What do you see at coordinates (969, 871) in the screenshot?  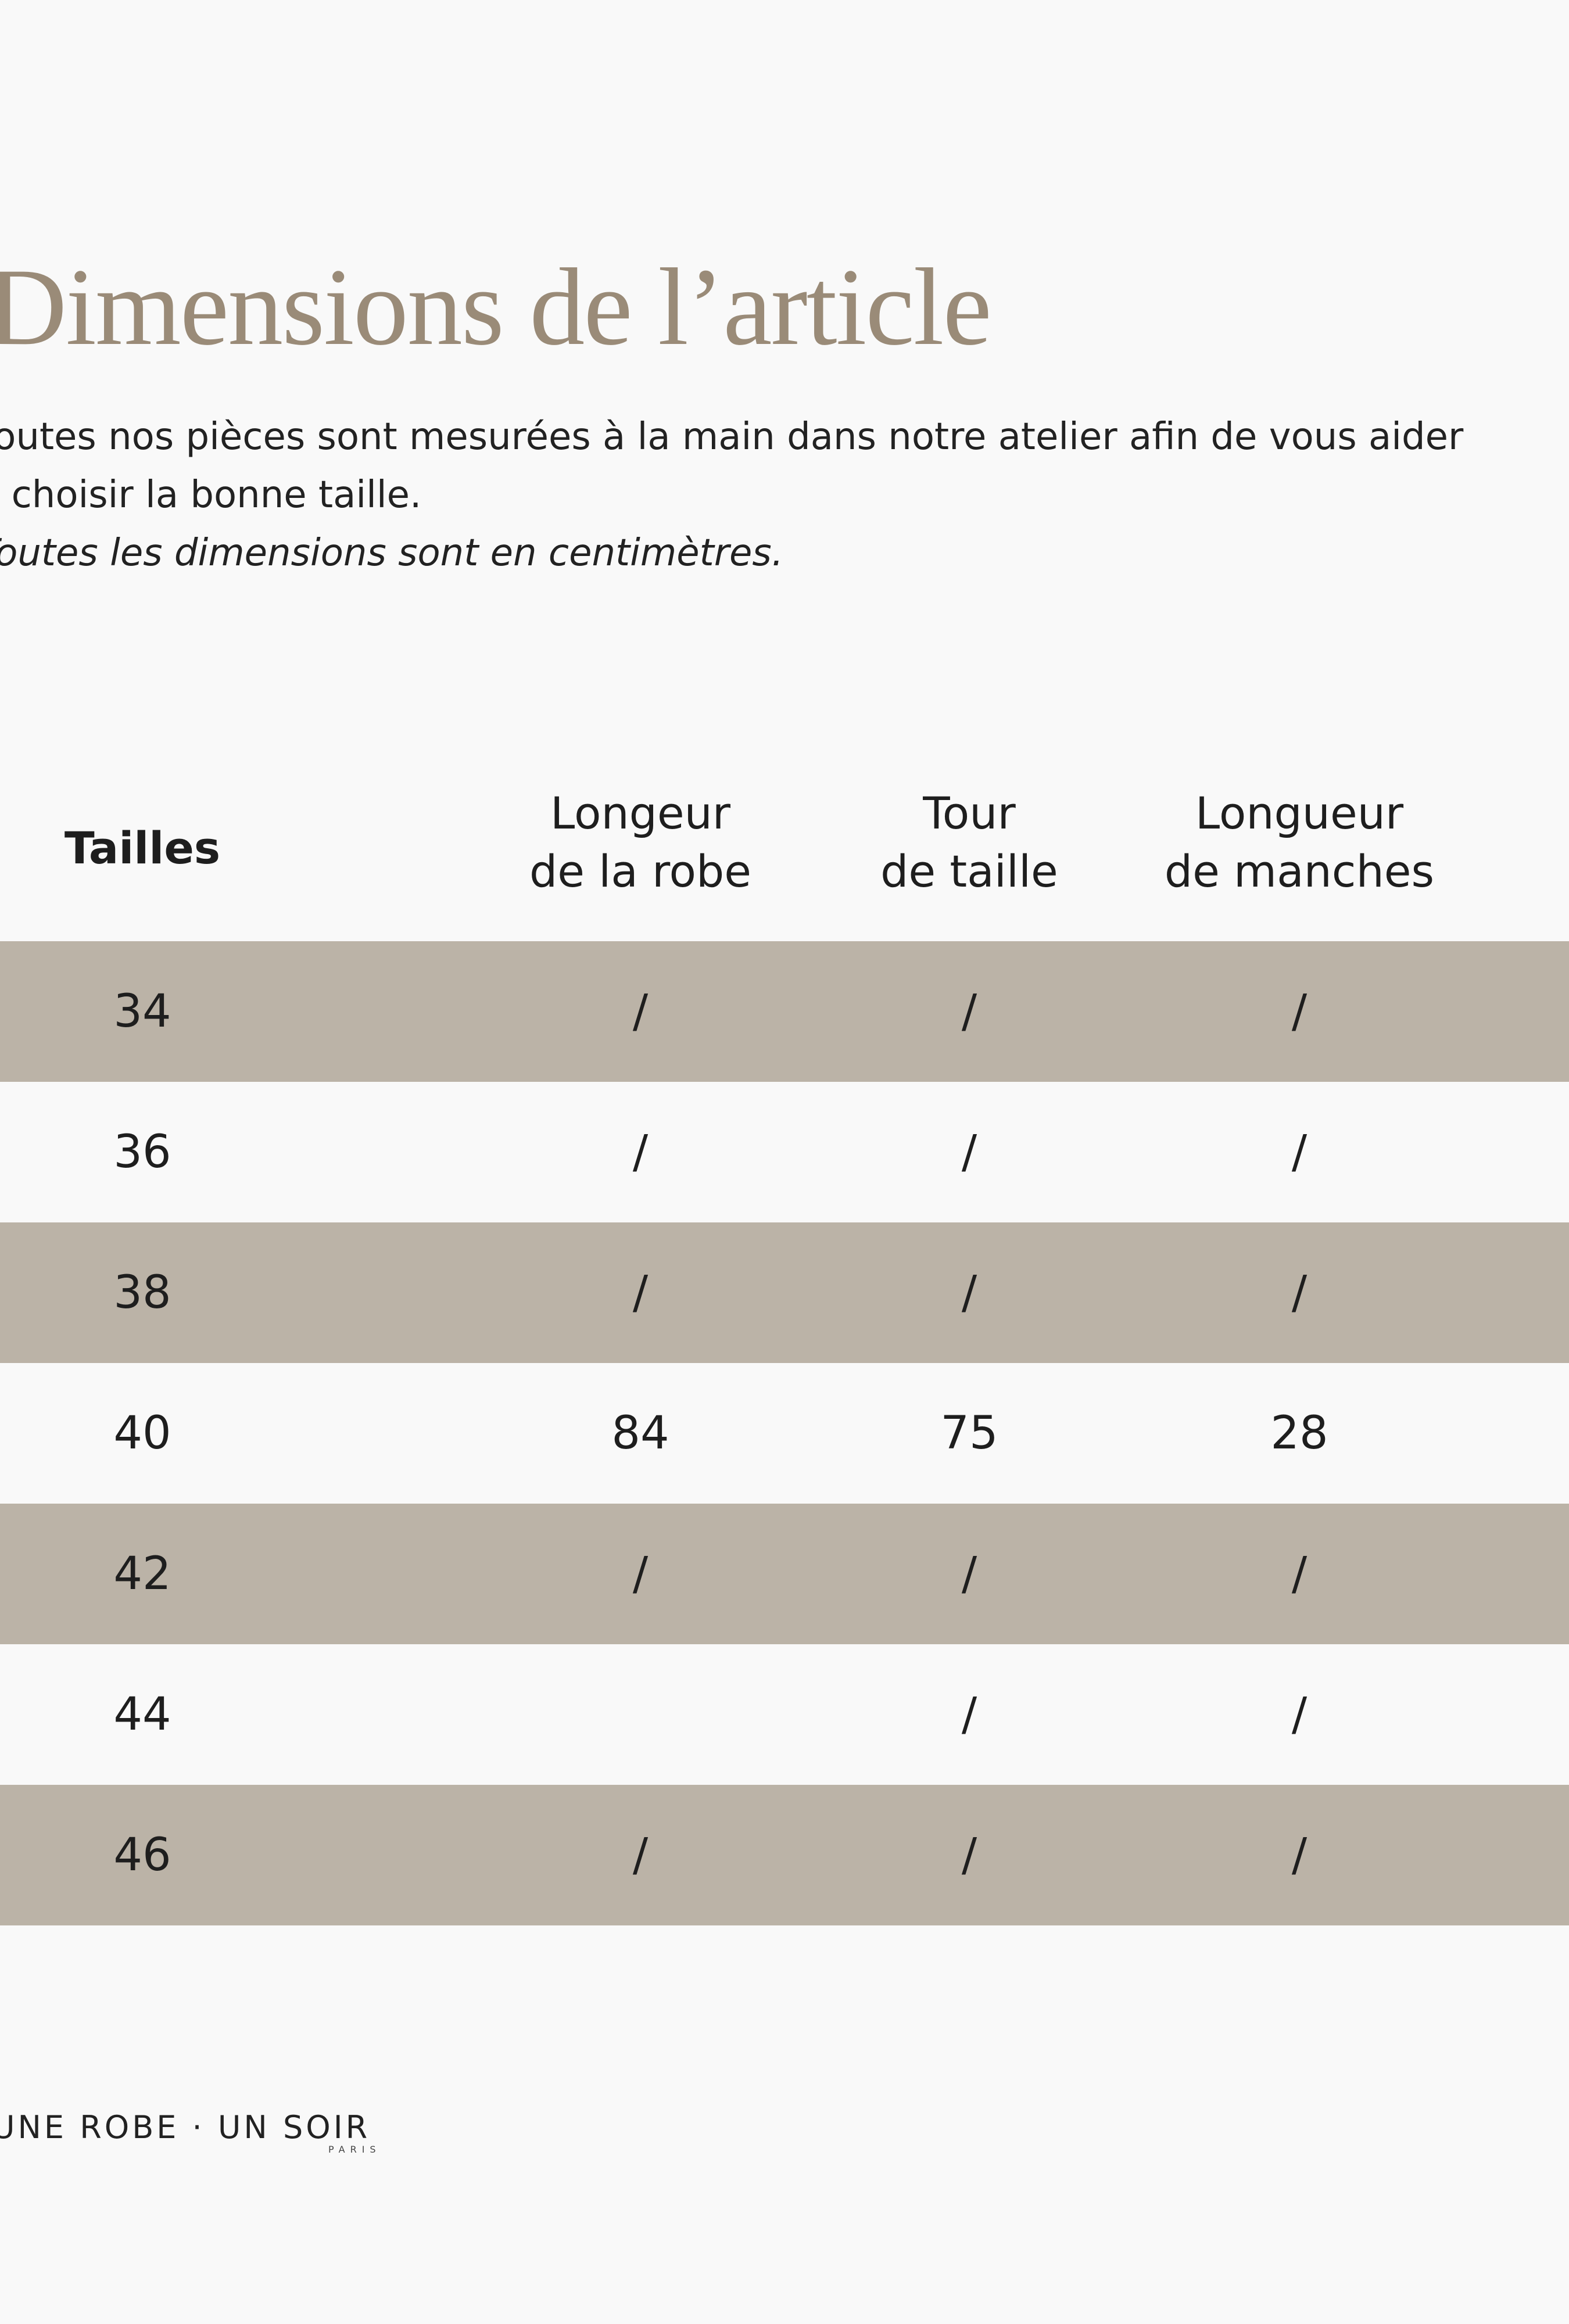 I see `header-line: de taille` at bounding box center [969, 871].